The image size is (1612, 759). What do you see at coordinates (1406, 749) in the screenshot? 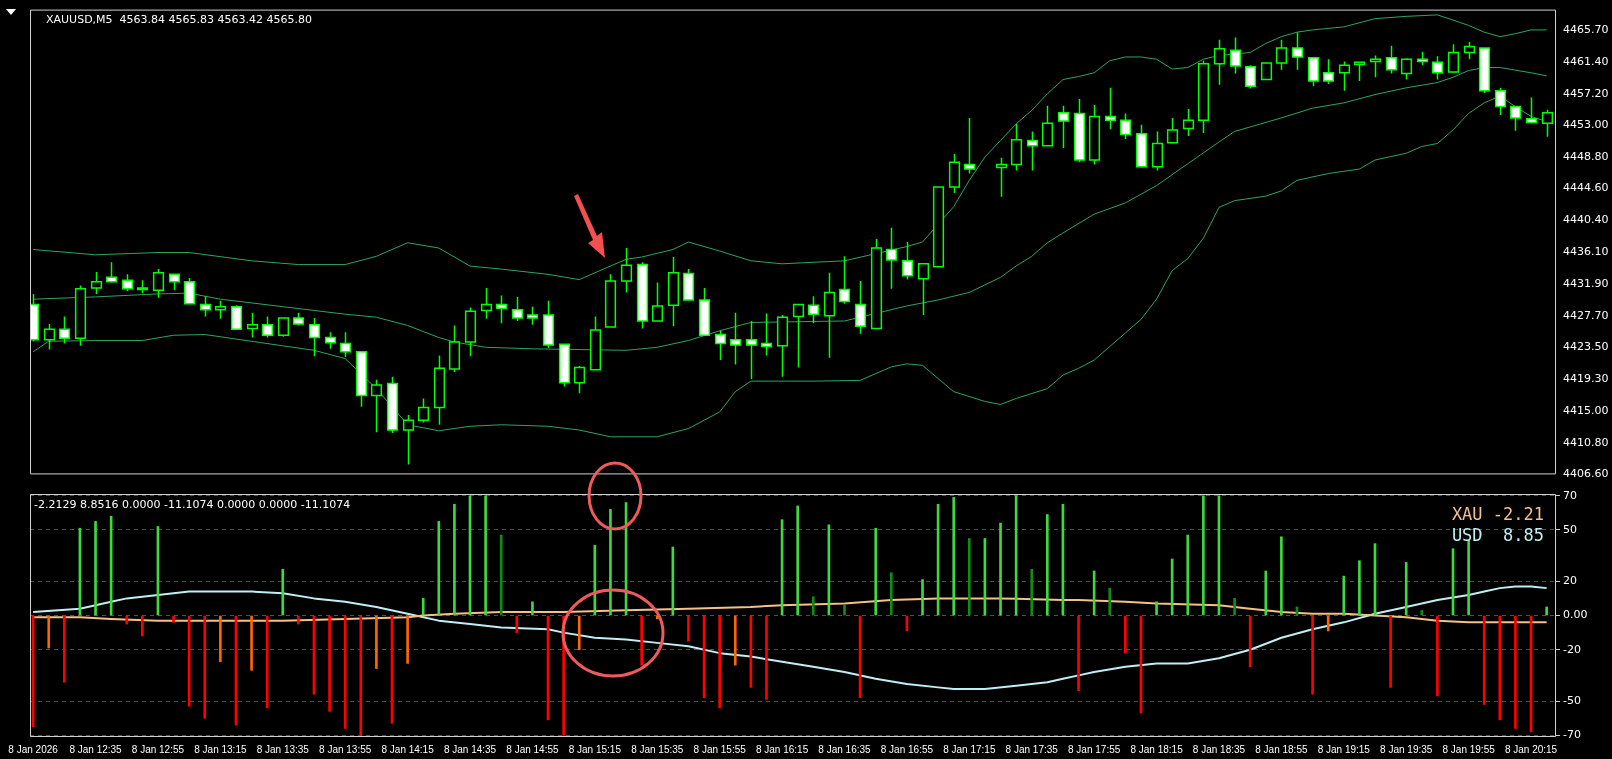
I see `x-tick-label: 8 Jan 19:35` at bounding box center [1406, 749].